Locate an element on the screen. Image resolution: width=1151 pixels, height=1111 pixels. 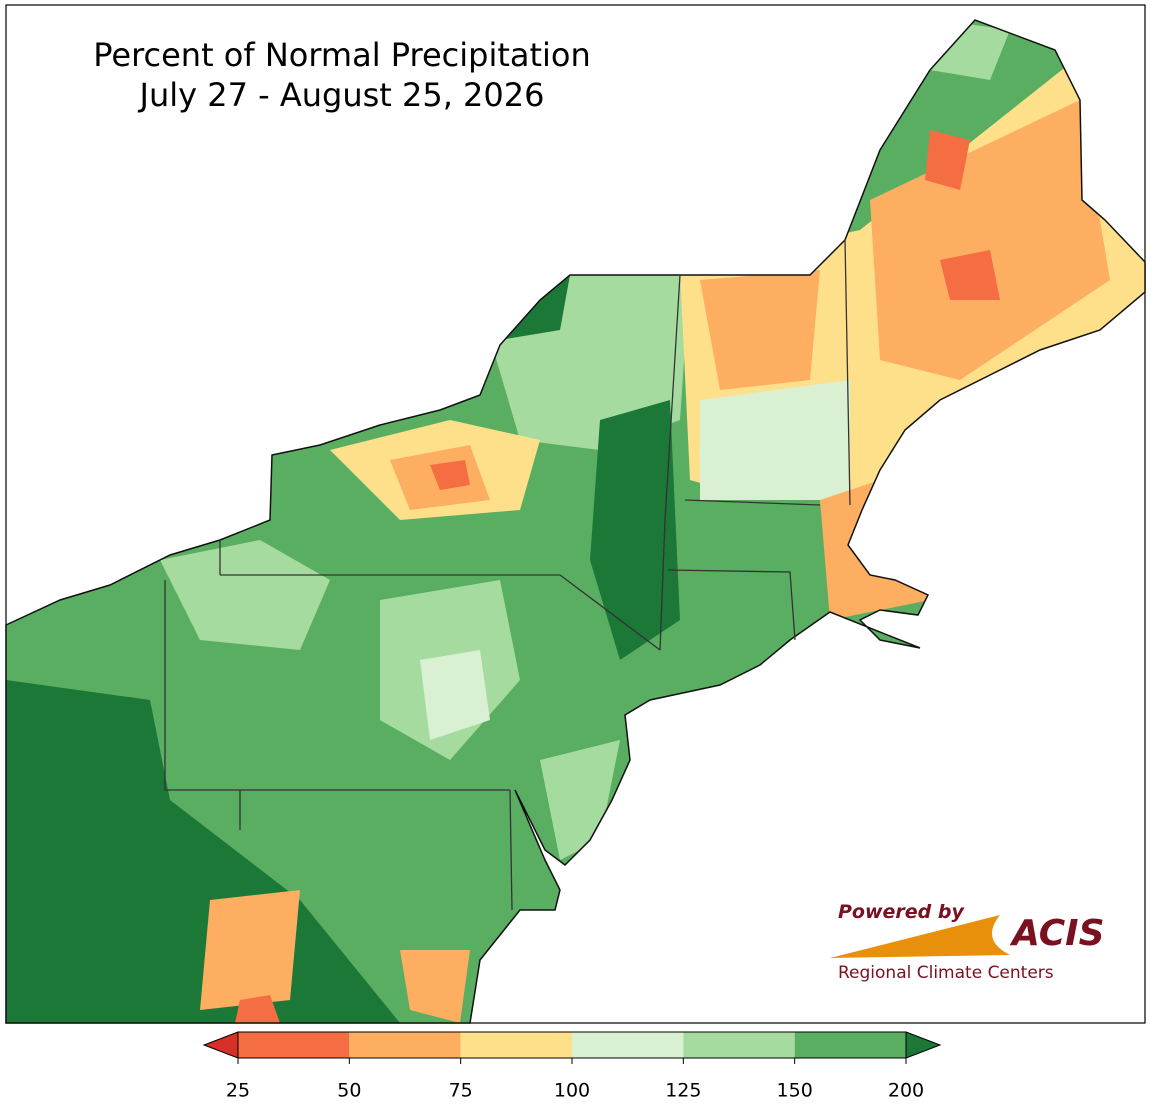
colorbar-tick-label: 75 is located at coordinates (461, 1091).